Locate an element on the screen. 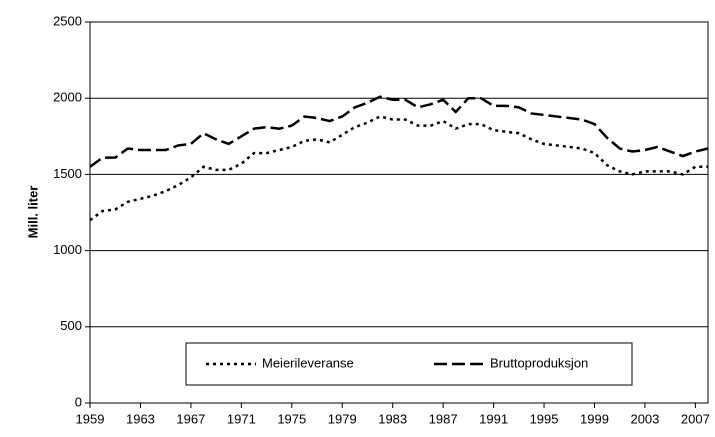 The width and height of the screenshot is (715, 437). line-series is located at coordinates (399, 131).